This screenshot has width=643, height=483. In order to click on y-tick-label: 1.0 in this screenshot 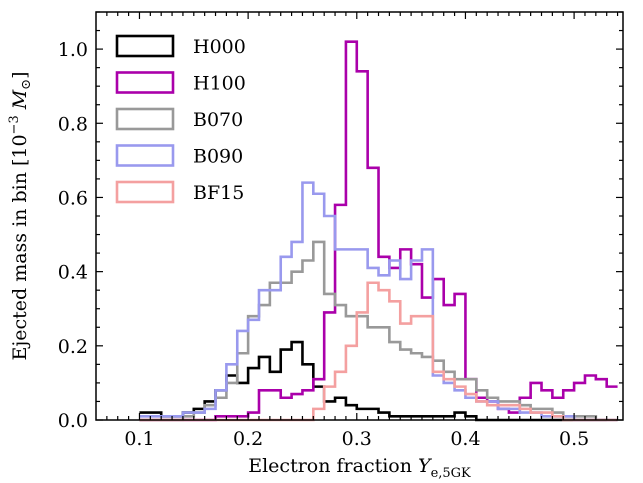, I will do `click(73, 50)`.